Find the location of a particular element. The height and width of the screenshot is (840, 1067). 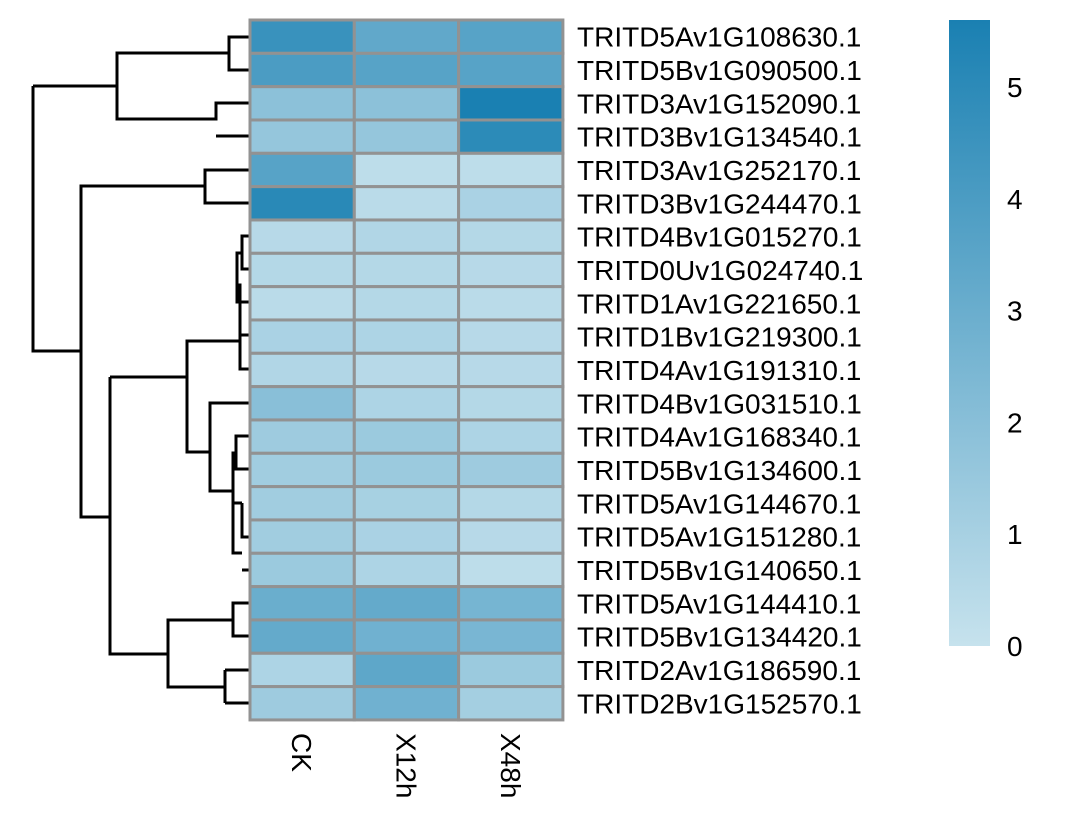

color-legend: 0 1 2 3 4 5 is located at coordinates (986, 341).